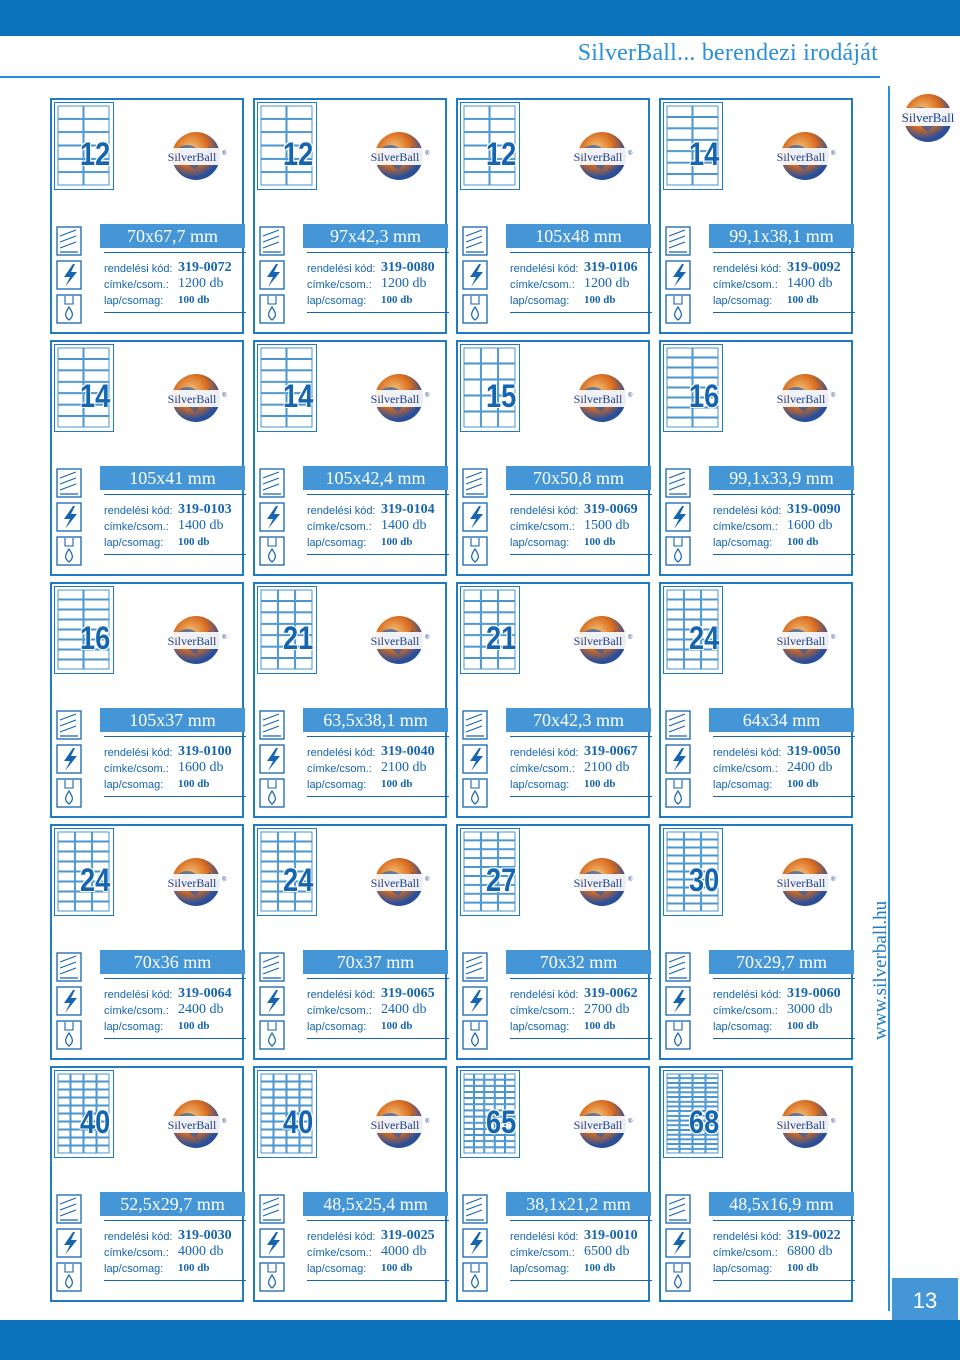 Image resolution: width=960 pixels, height=1360 pixels. What do you see at coordinates (810, 767) in the screenshot?
I see `labels-per-pack-value: 2400 db` at bounding box center [810, 767].